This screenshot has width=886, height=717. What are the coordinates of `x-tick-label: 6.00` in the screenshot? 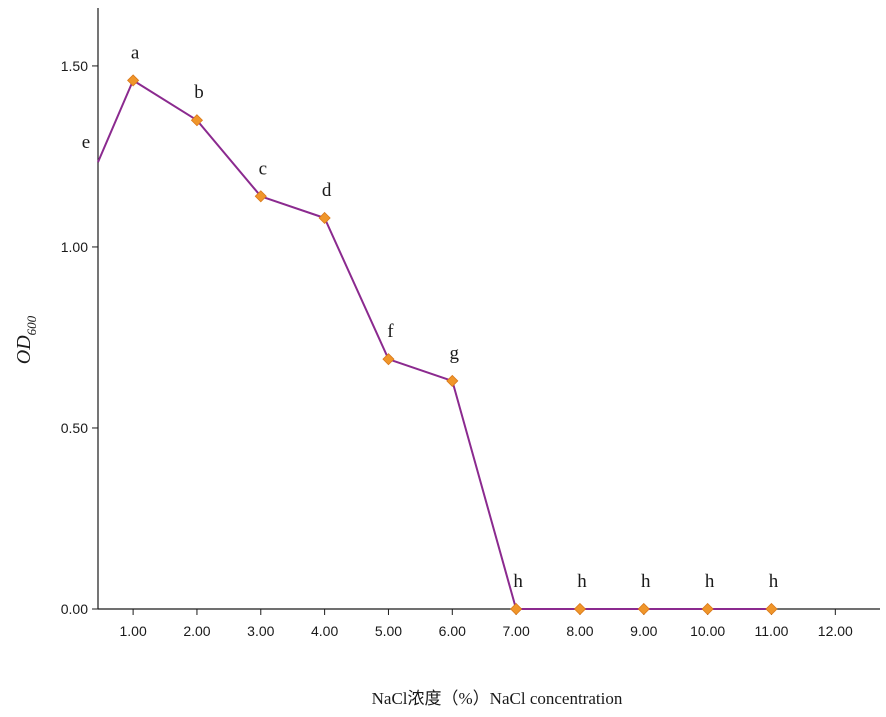 It's located at (452, 631).